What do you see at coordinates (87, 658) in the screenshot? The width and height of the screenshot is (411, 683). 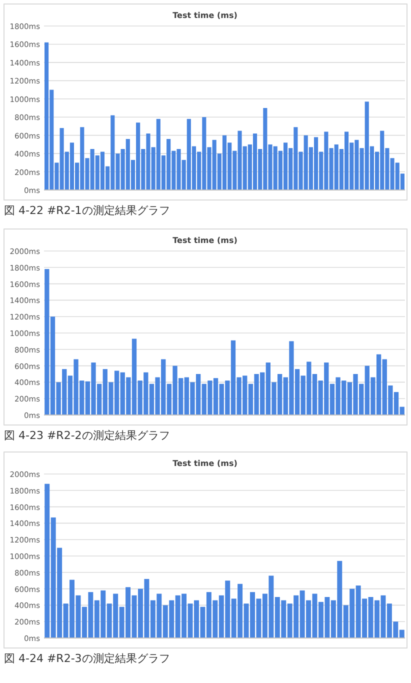 I see `caption: 図 4-24 #R2-3の測定結果グラフ` at bounding box center [87, 658].